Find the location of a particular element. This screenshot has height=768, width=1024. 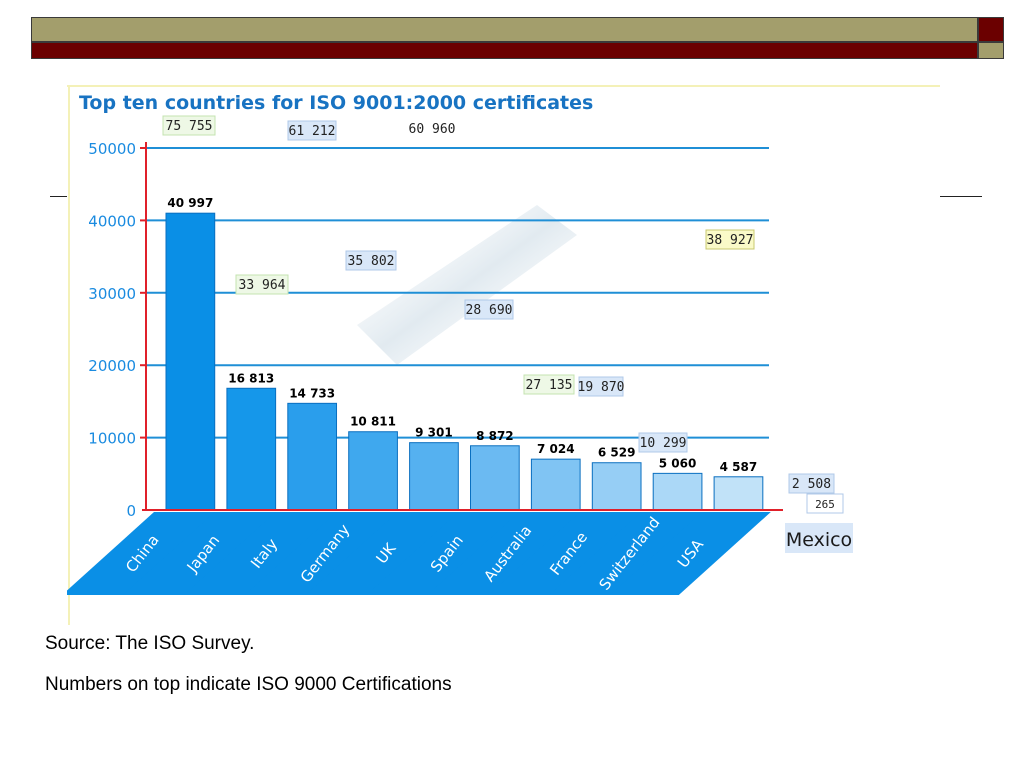

annotation-label: 75 755 is located at coordinates (189, 126).